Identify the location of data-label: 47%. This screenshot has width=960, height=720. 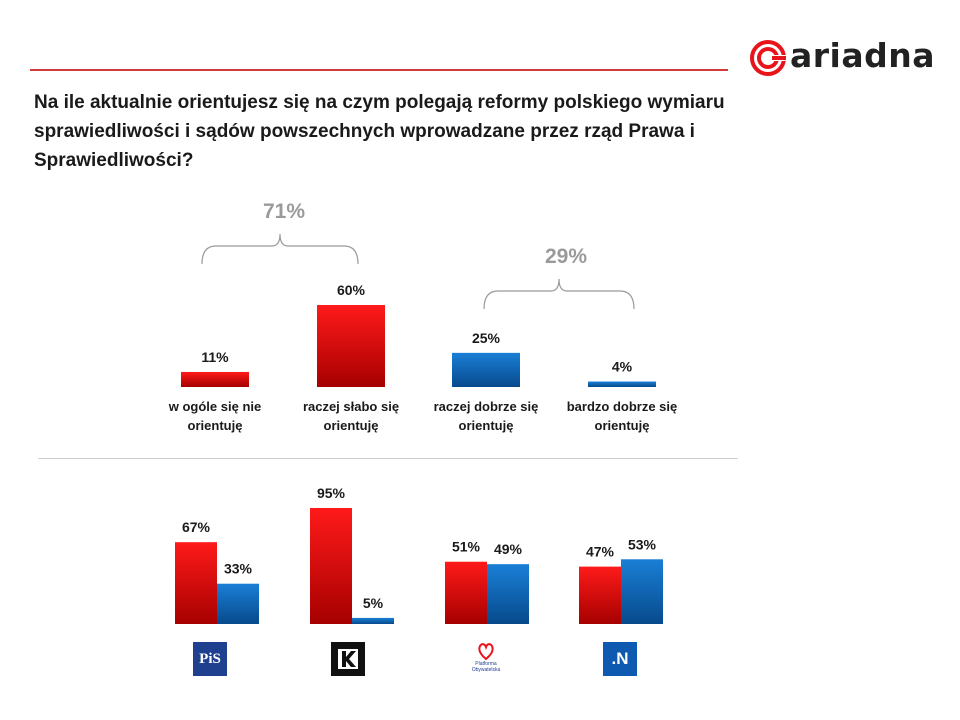
(600, 552).